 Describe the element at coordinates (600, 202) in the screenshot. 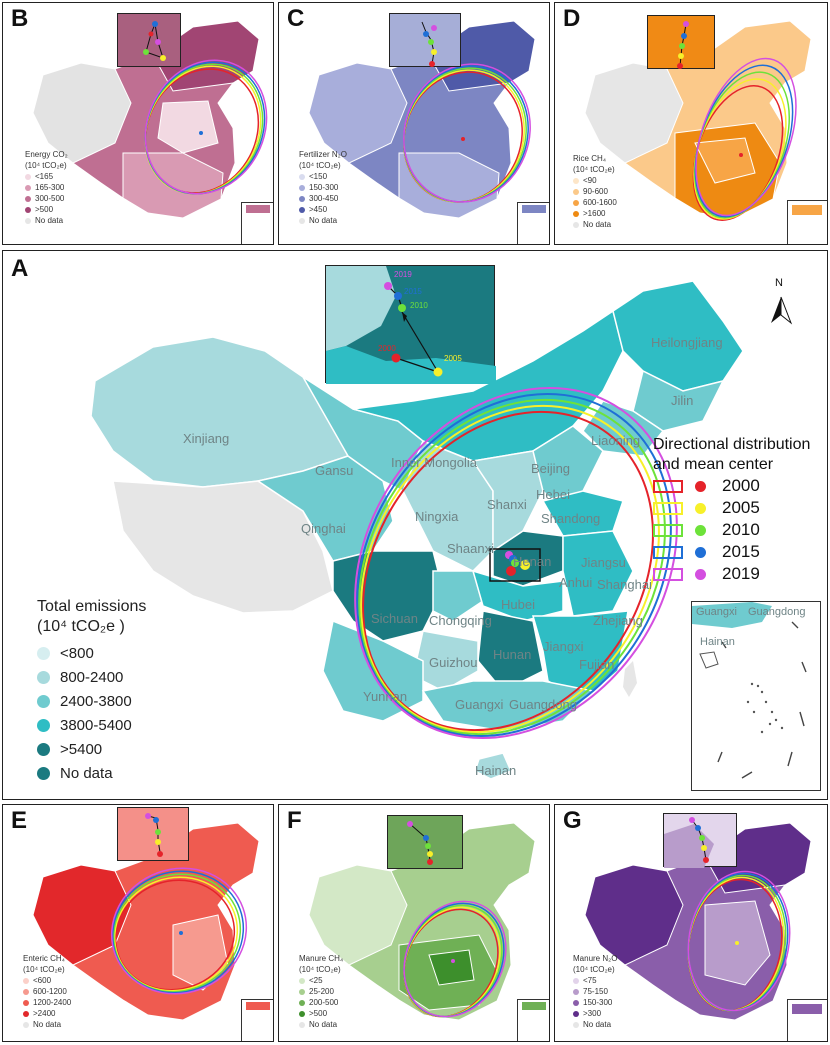

I see `panel-d-class-2: 600-1600` at that location.